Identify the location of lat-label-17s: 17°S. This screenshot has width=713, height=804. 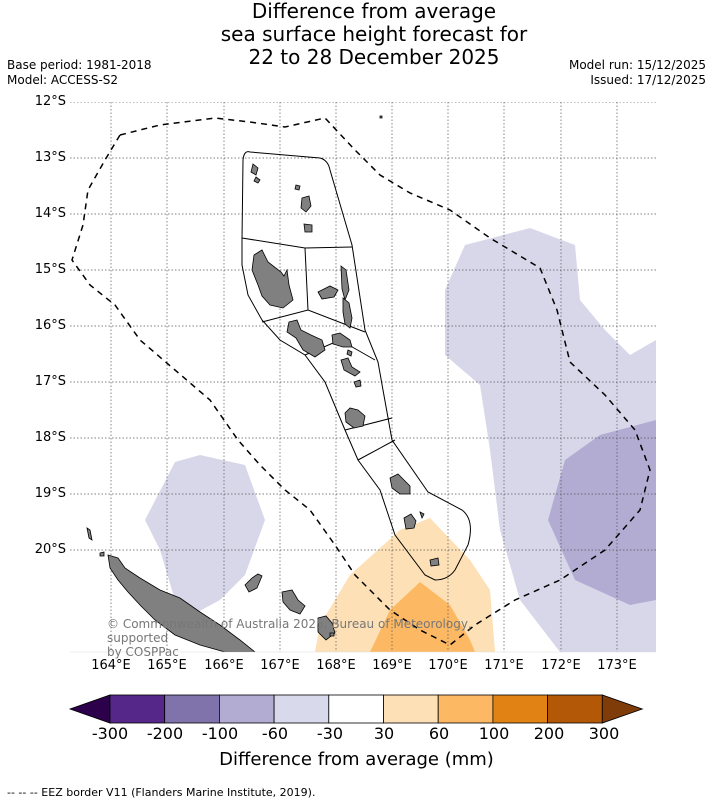
(50, 381).